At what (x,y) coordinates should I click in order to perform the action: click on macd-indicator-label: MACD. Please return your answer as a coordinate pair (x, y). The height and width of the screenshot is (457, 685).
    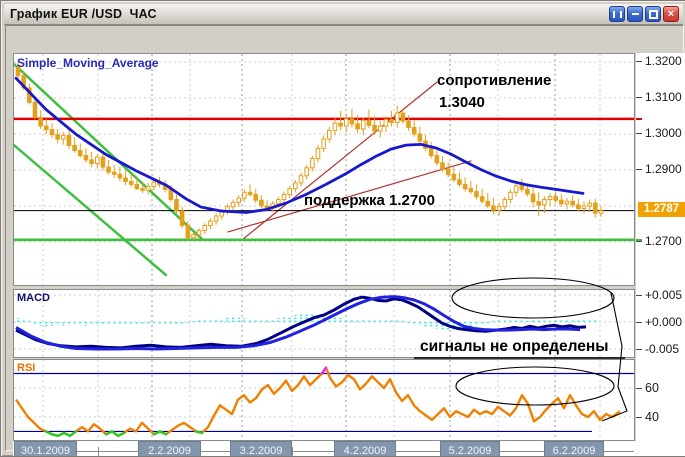
    Looking at the image, I should click on (33, 298).